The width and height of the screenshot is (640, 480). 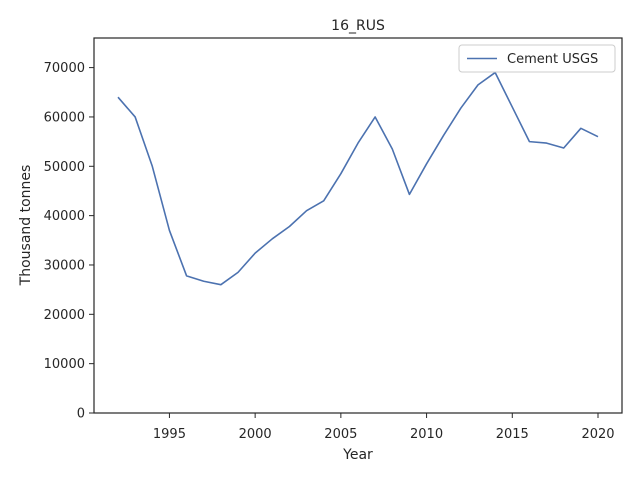 What do you see at coordinates (64, 117) in the screenshot?
I see `y-tick-label: 60000` at bounding box center [64, 117].